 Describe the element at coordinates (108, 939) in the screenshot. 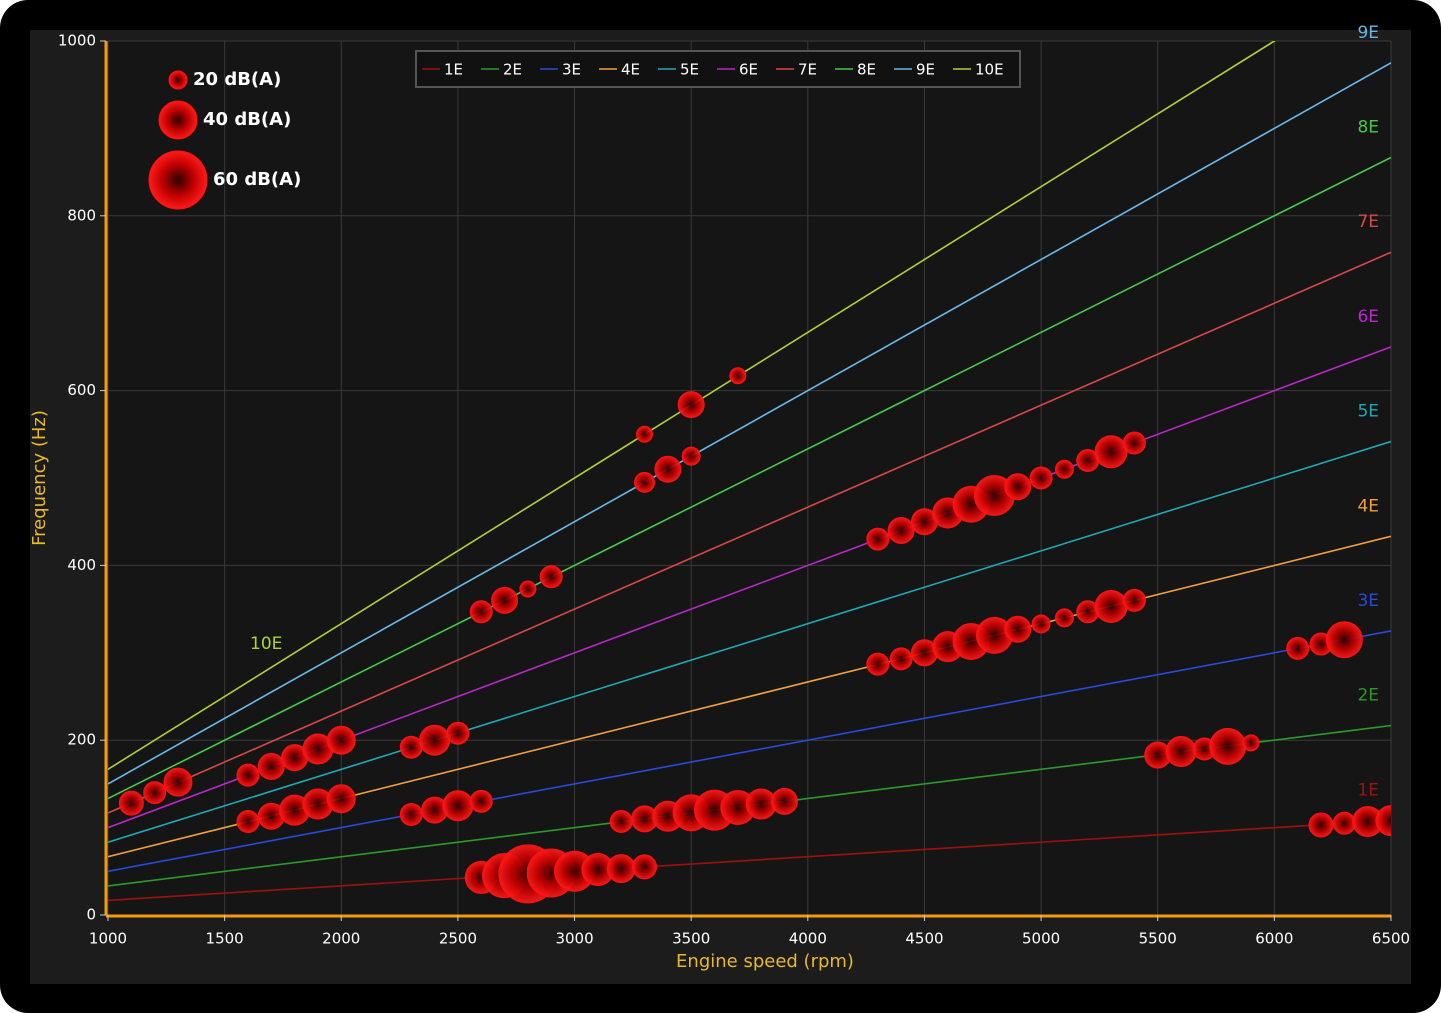

I see `x-tick-label: 1000` at that location.